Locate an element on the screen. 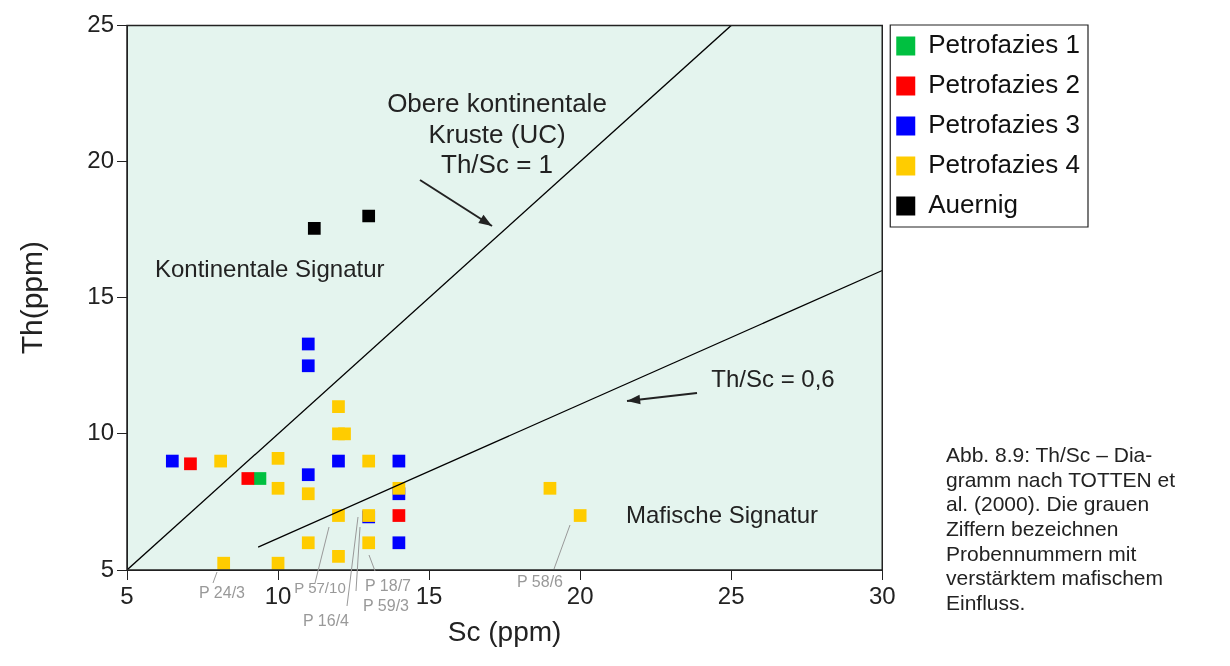 The height and width of the screenshot is (666, 1230). text: P 16/4 is located at coordinates (326, 621).